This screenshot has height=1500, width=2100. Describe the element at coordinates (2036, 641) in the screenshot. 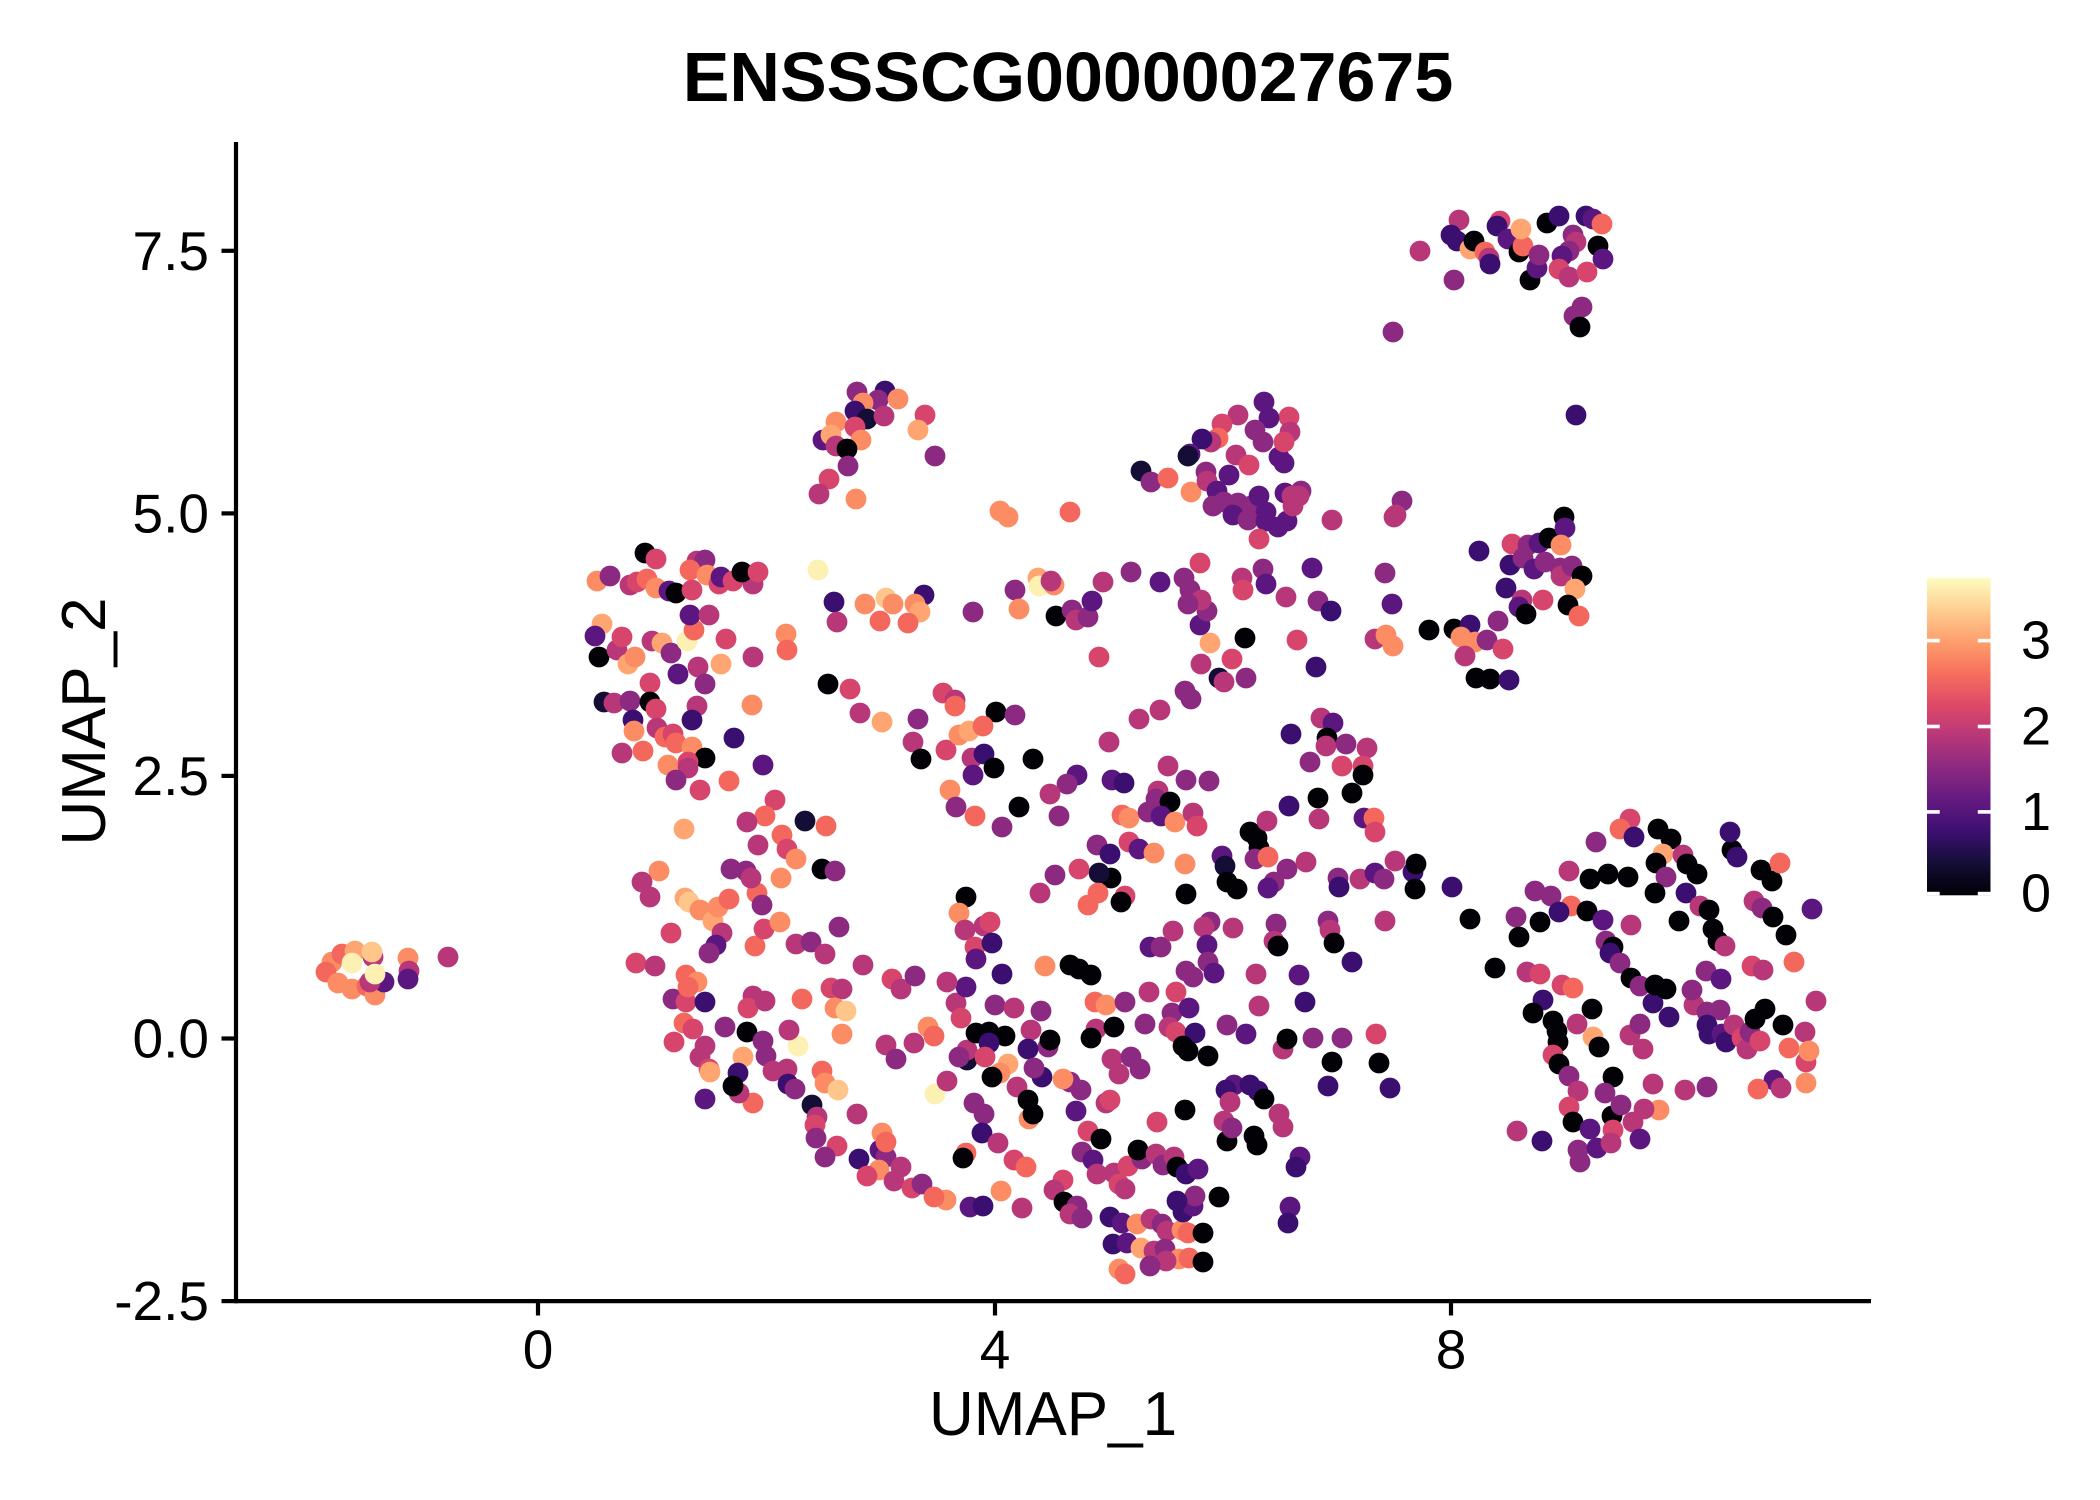

I see `svg-text: 3` at that location.